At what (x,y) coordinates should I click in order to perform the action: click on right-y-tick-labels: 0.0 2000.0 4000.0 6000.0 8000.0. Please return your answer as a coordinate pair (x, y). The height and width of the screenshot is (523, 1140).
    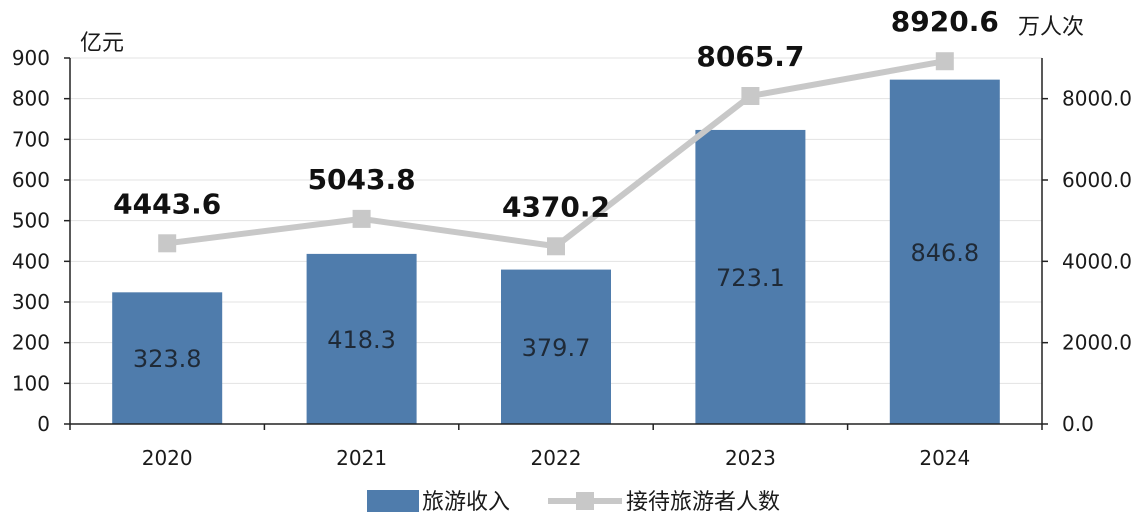
    Looking at the image, I should click on (1097, 261).